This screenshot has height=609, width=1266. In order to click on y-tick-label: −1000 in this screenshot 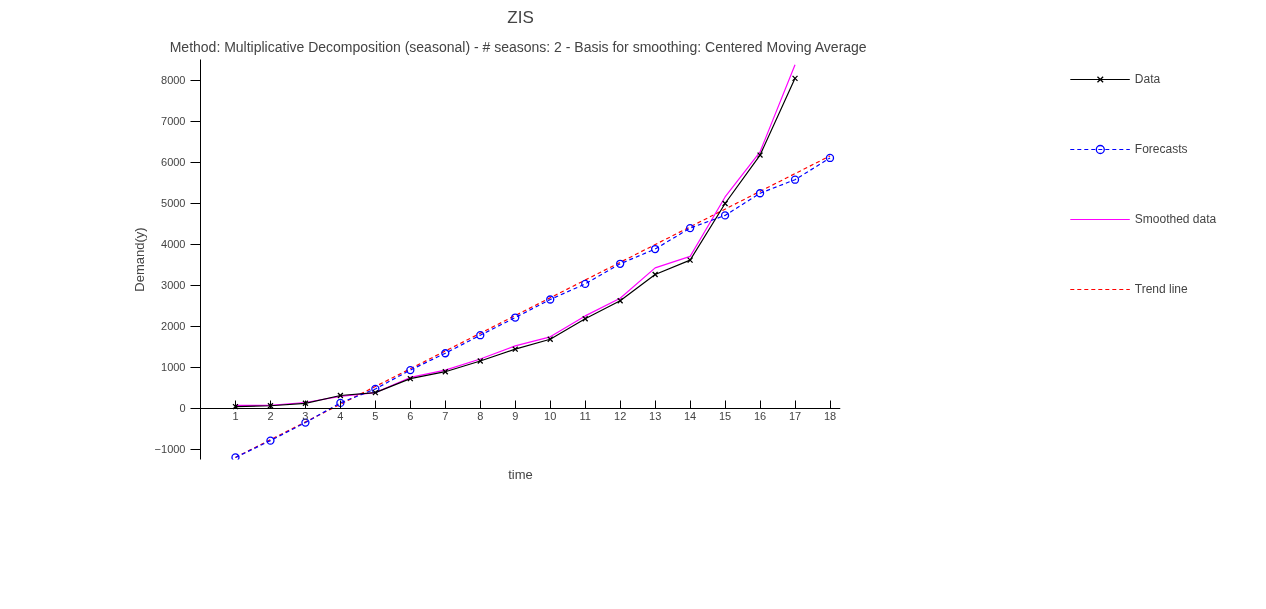, I will do `click(170, 449)`.